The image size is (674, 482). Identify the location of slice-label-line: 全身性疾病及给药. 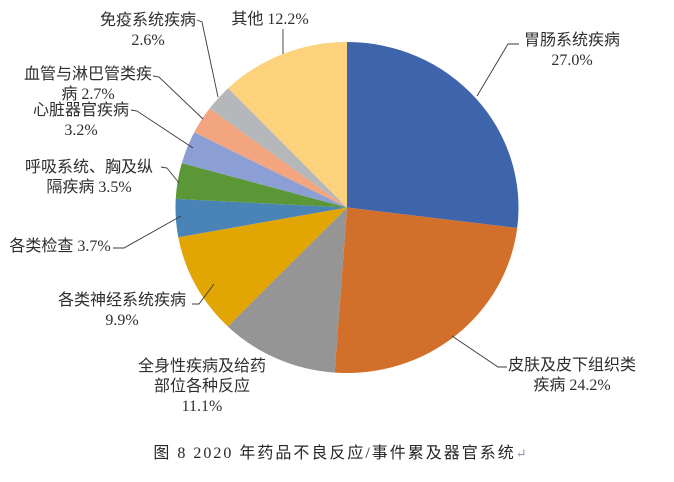
(202, 366).